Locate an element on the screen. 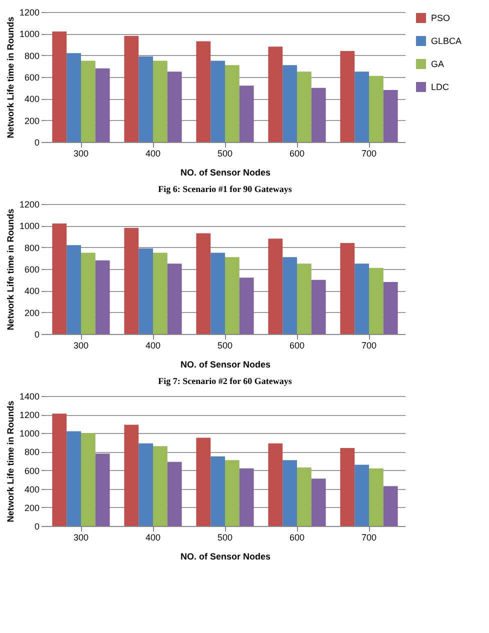 This screenshot has width=489, height=633. y-tick-label: 1400 is located at coordinates (29, 397).